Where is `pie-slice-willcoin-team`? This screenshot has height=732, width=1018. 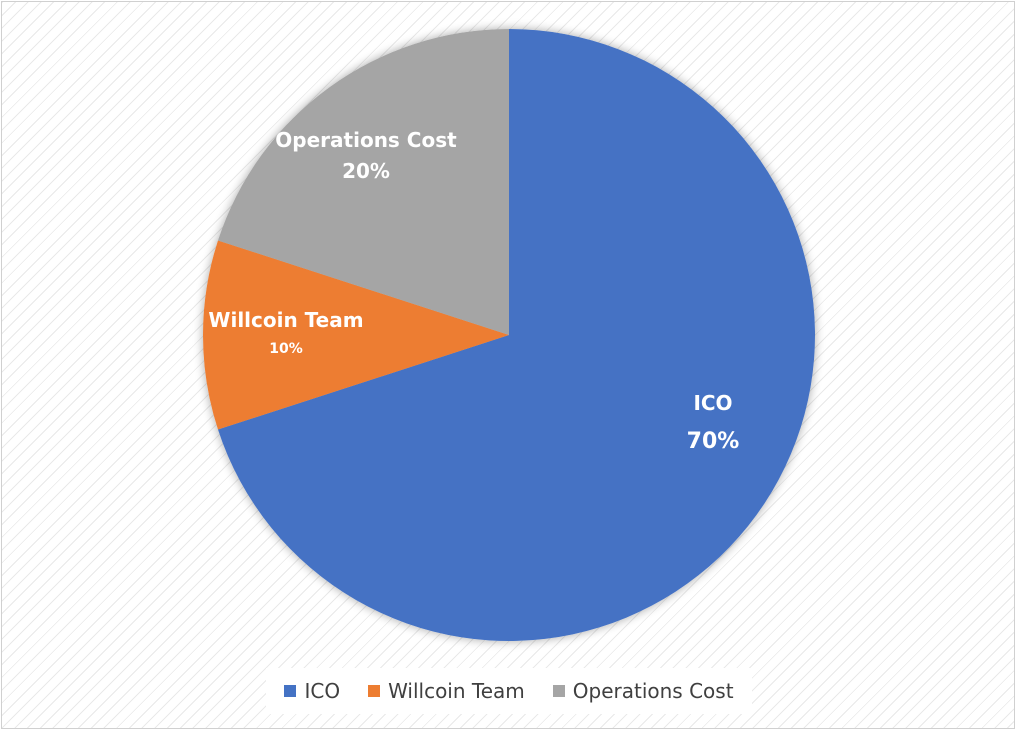
pie-slice-willcoin-team is located at coordinates (356, 335).